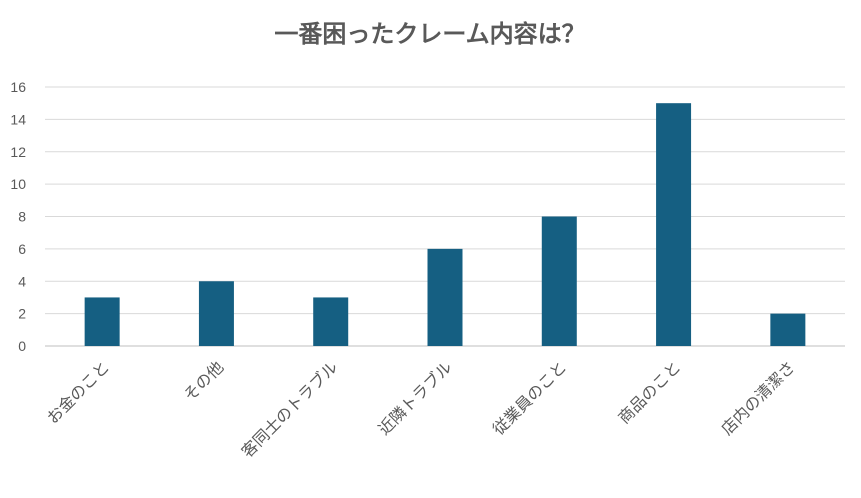  I want to click on x-tick-label: その他, so click(203, 380).